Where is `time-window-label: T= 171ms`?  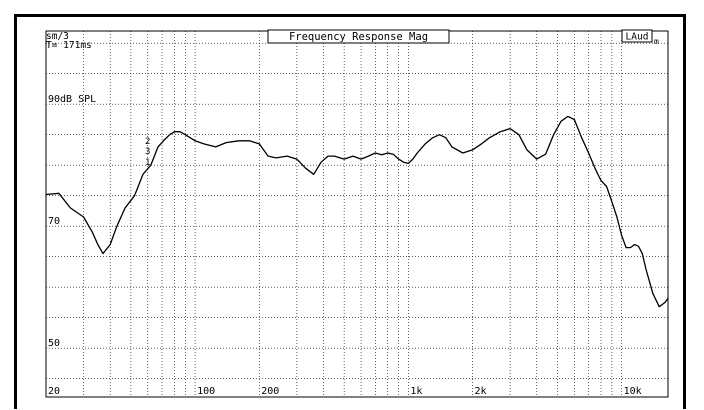
time-window-label: T= 171ms is located at coordinates (69, 45).